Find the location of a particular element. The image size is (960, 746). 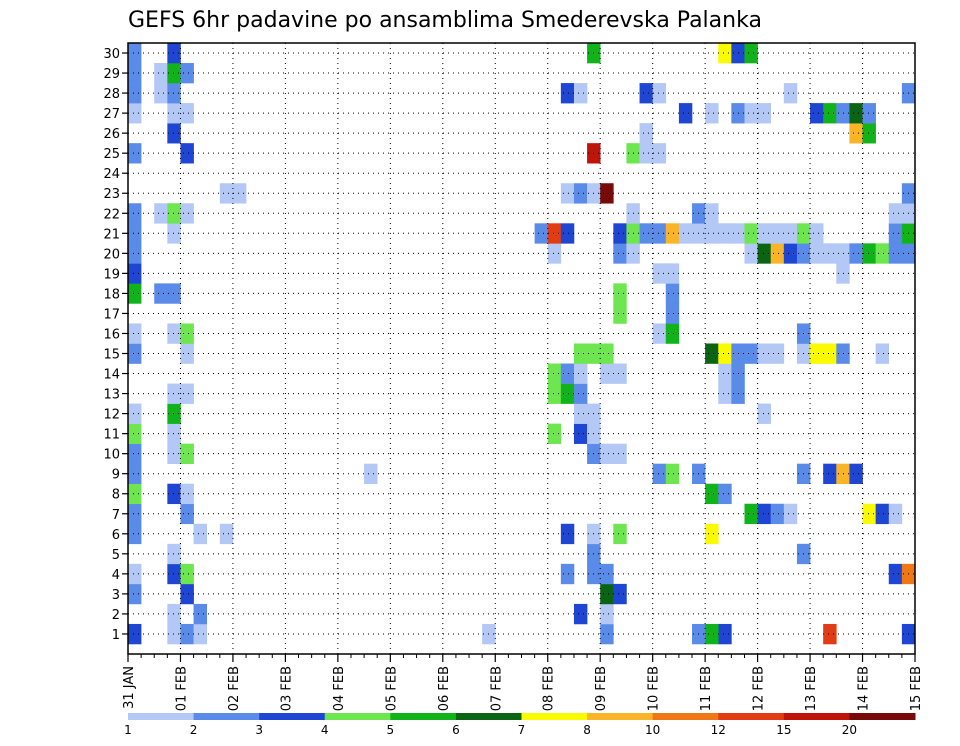

x-tick-label: 11 FEB is located at coordinates (706, 688).